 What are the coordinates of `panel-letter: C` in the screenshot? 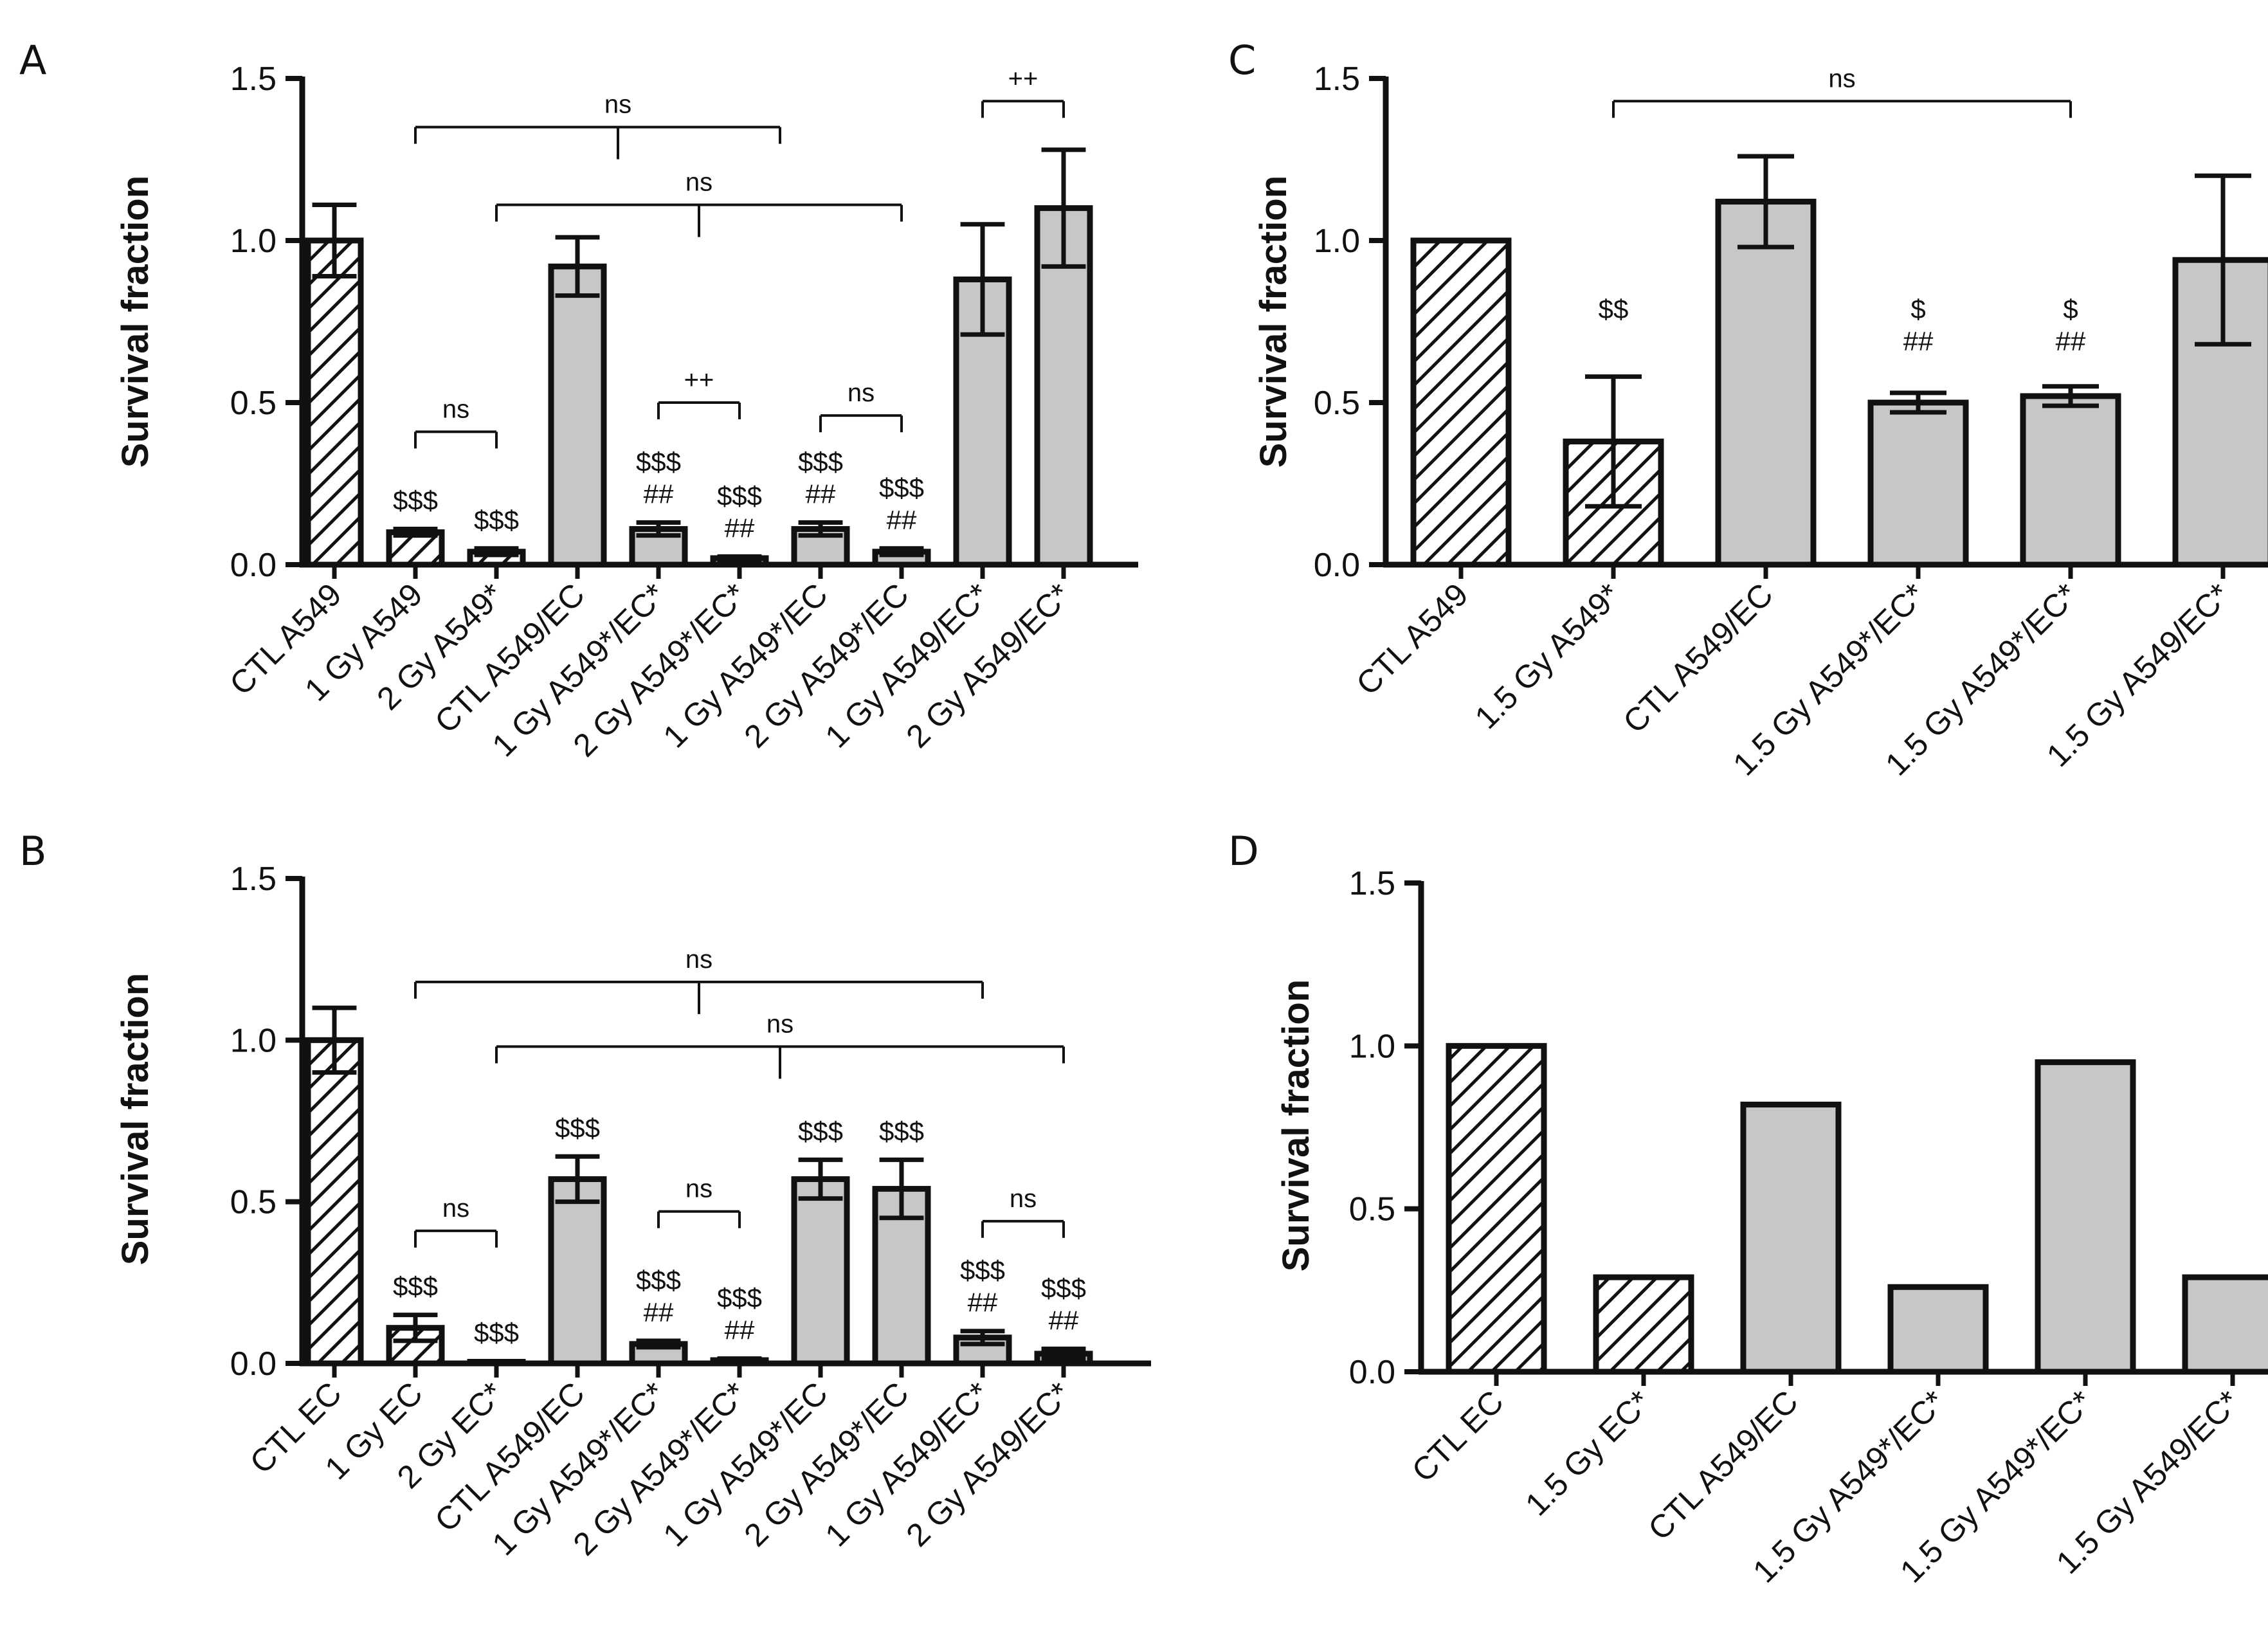 It's located at (1242, 60).